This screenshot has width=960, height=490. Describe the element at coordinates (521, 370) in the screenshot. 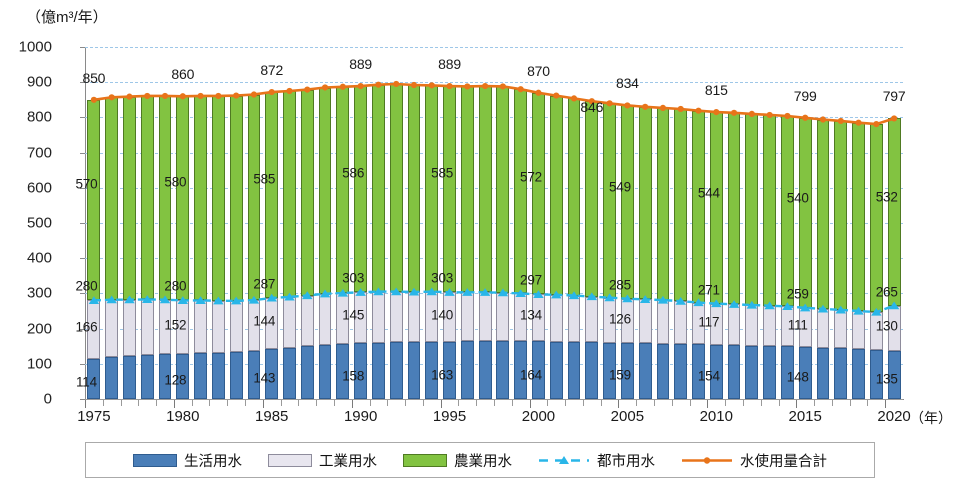

I see `bar-segment-domestic-1999` at that location.